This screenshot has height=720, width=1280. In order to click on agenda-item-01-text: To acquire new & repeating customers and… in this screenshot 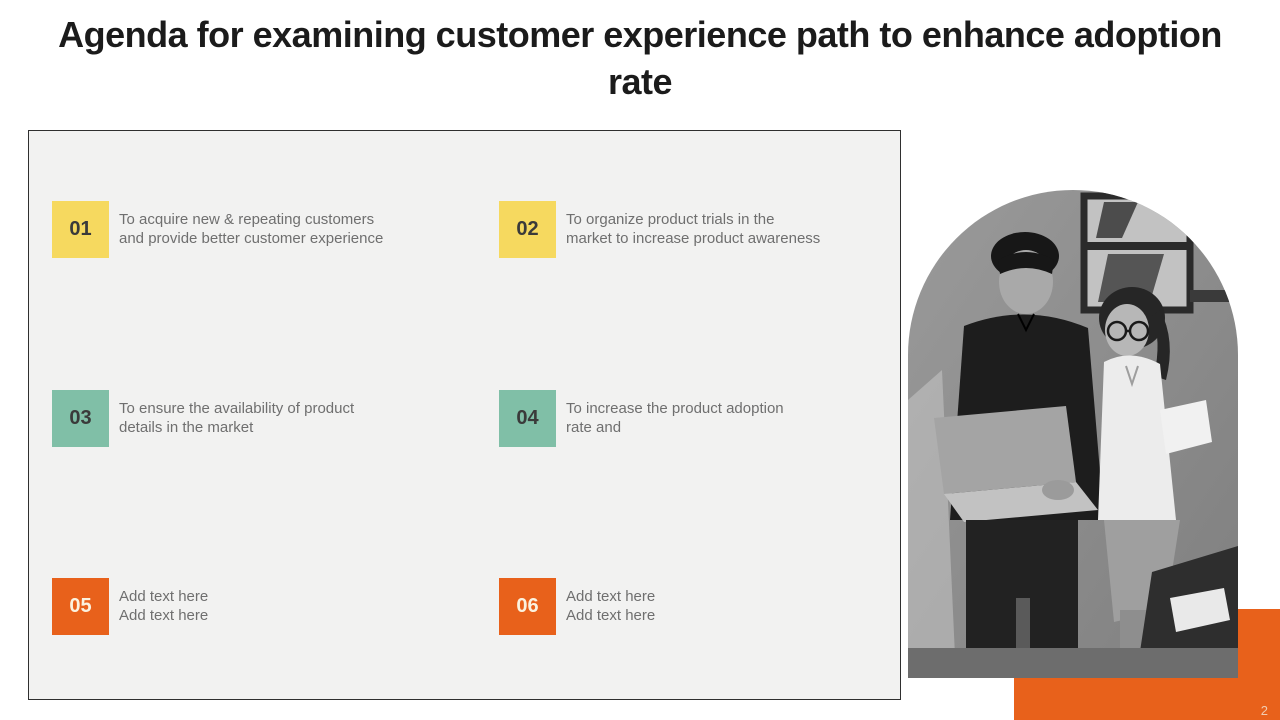, I will do `click(251, 229)`.